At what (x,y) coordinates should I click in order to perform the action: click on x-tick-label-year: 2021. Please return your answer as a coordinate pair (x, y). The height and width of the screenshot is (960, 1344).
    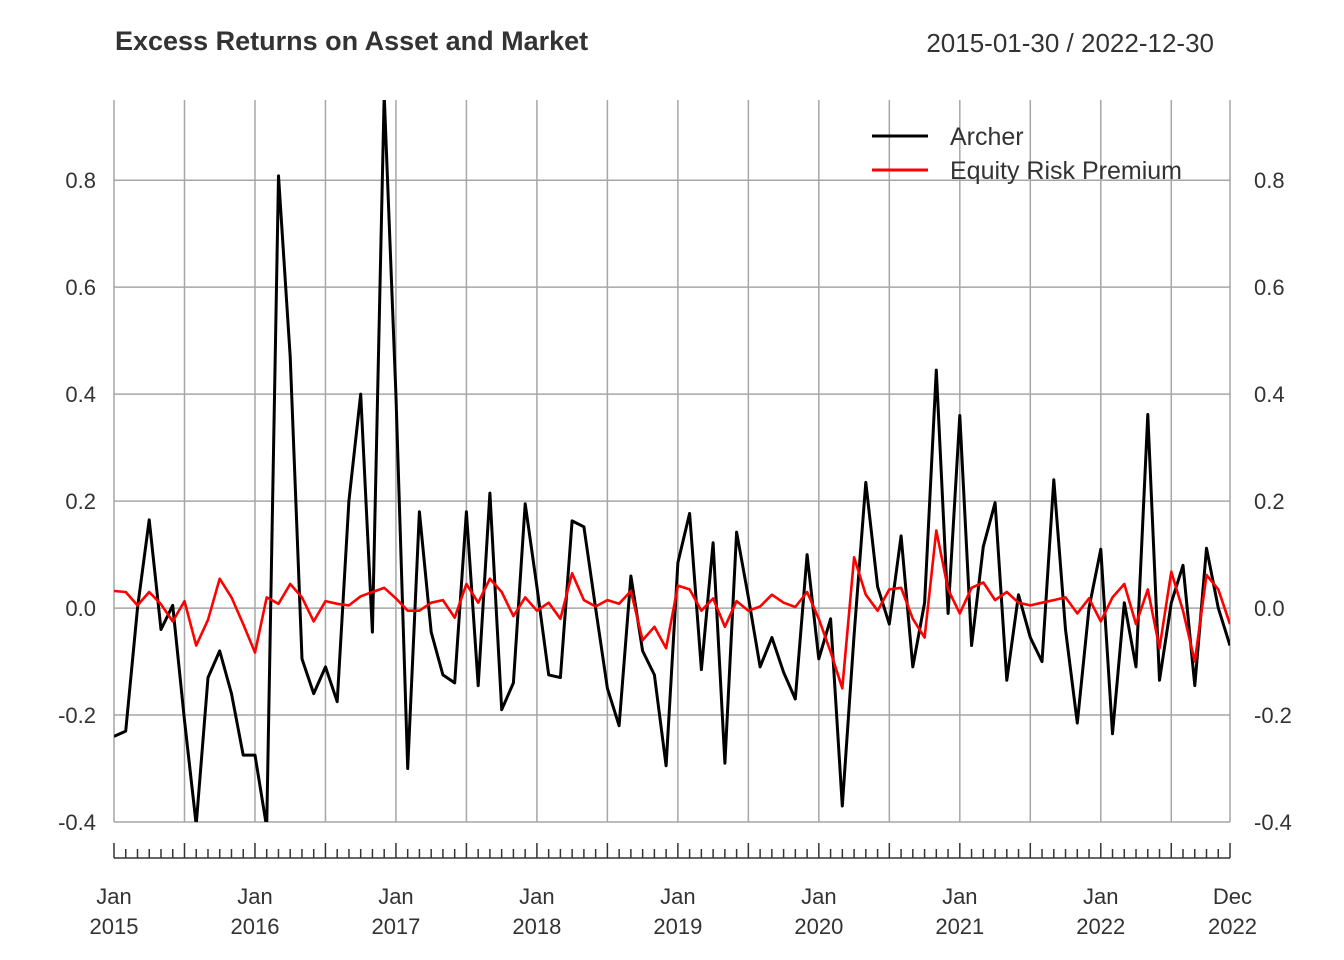
    Looking at the image, I should click on (959, 926).